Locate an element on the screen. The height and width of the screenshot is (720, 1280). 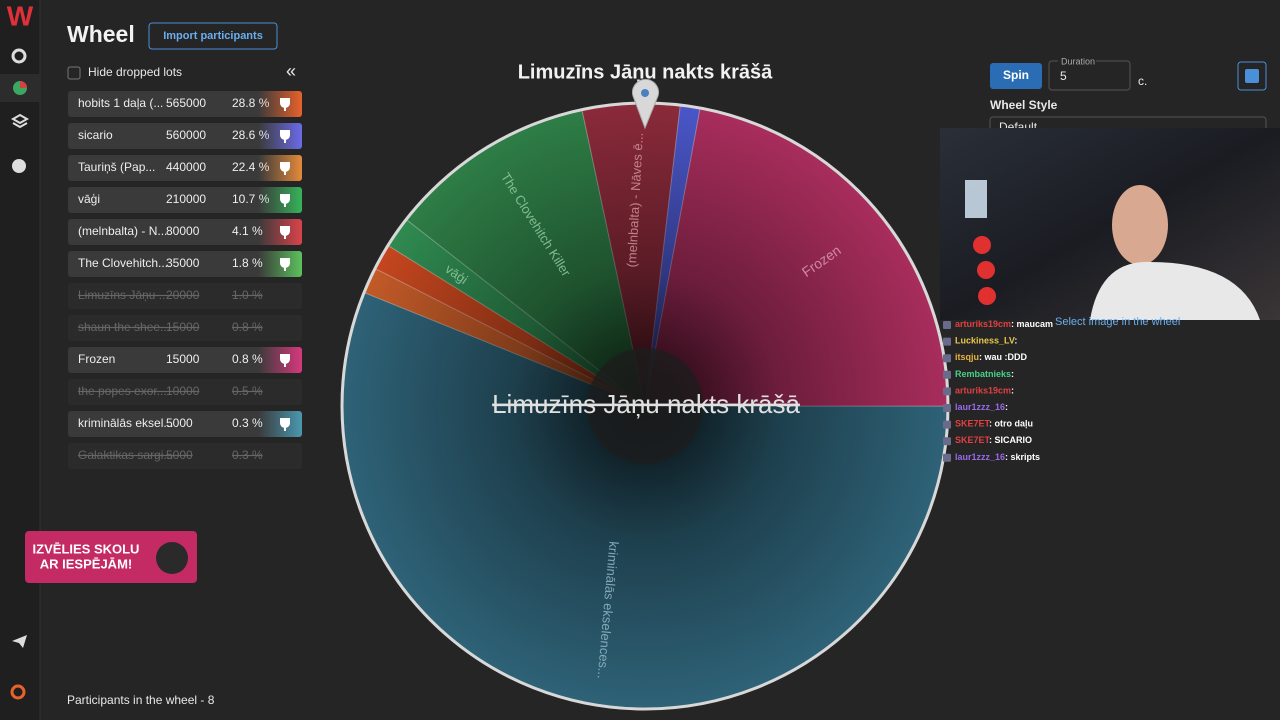
lot-percent: 1.8 % is located at coordinates (247, 263).